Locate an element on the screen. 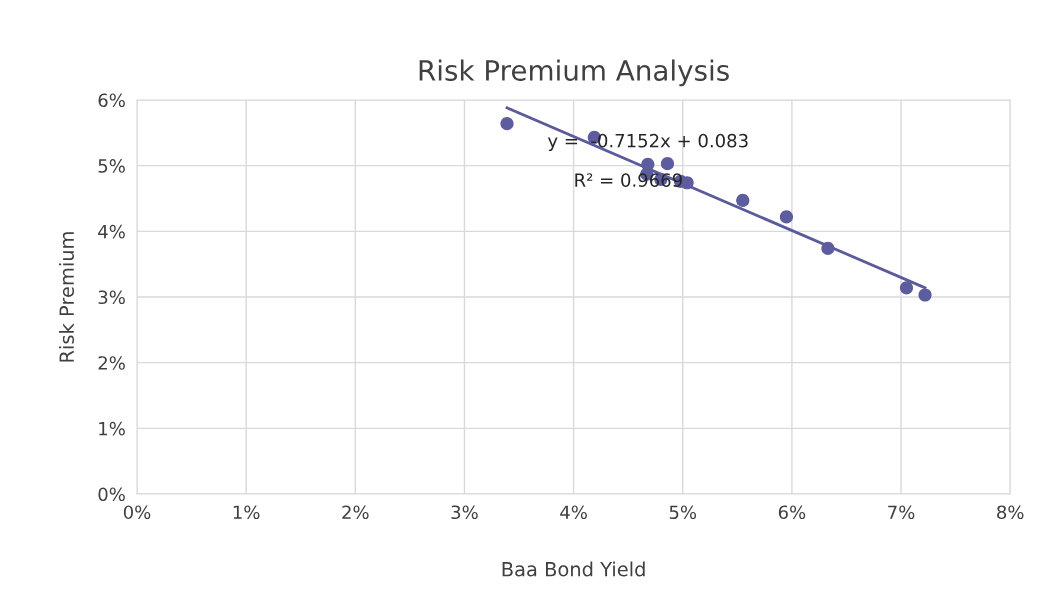  y-tick-label: 2% is located at coordinates (111, 363).